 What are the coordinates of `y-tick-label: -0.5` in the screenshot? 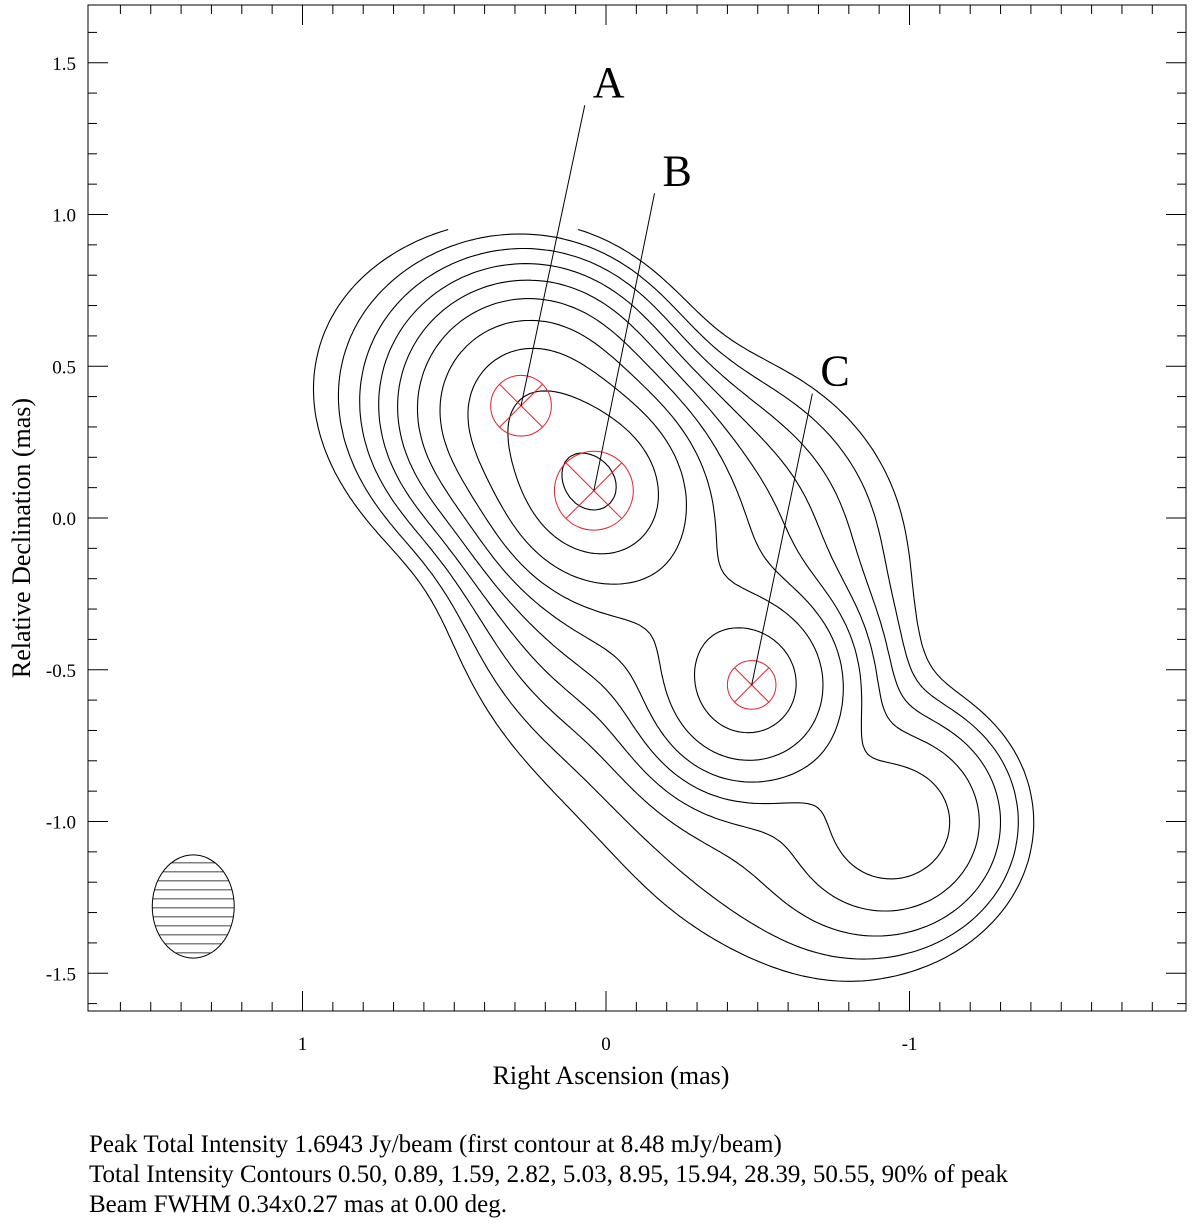 It's located at (61, 671).